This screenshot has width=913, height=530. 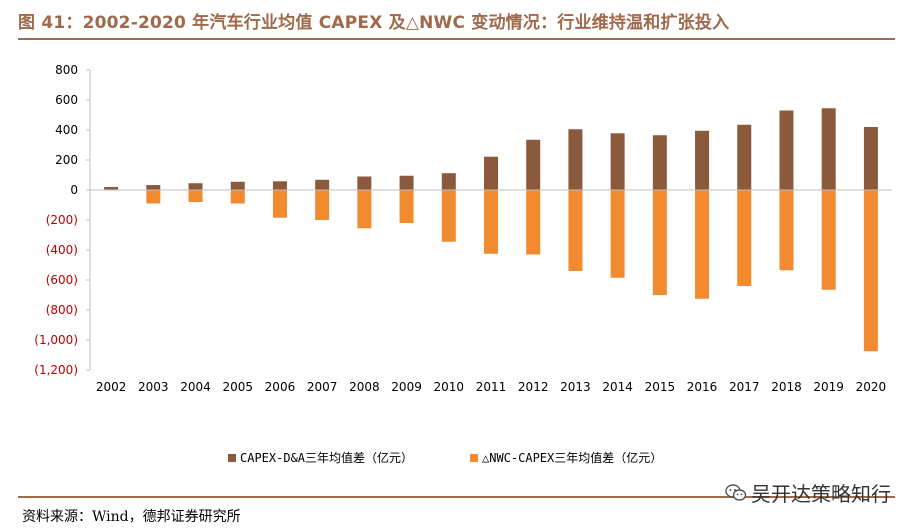 What do you see at coordinates (322, 387) in the screenshot?
I see `x-tick-label: 2007` at bounding box center [322, 387].